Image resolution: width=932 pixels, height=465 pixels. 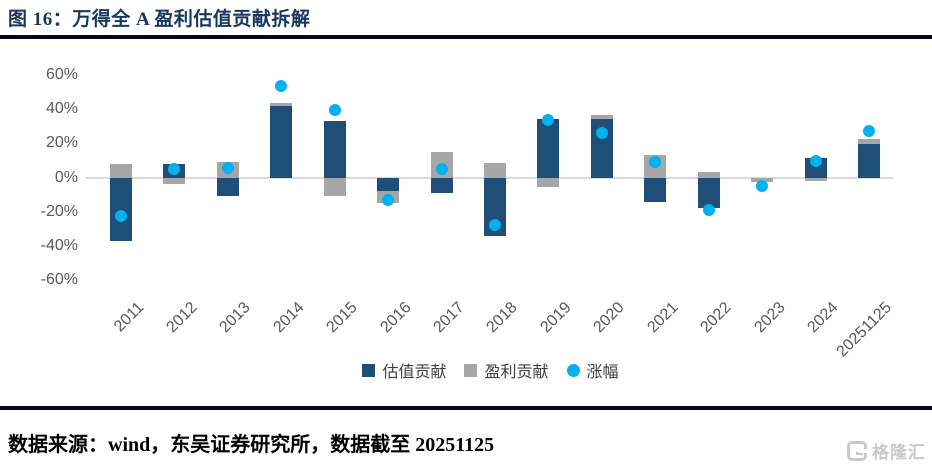 I want to click on x-label-2023: 2023, so click(x=770, y=318).